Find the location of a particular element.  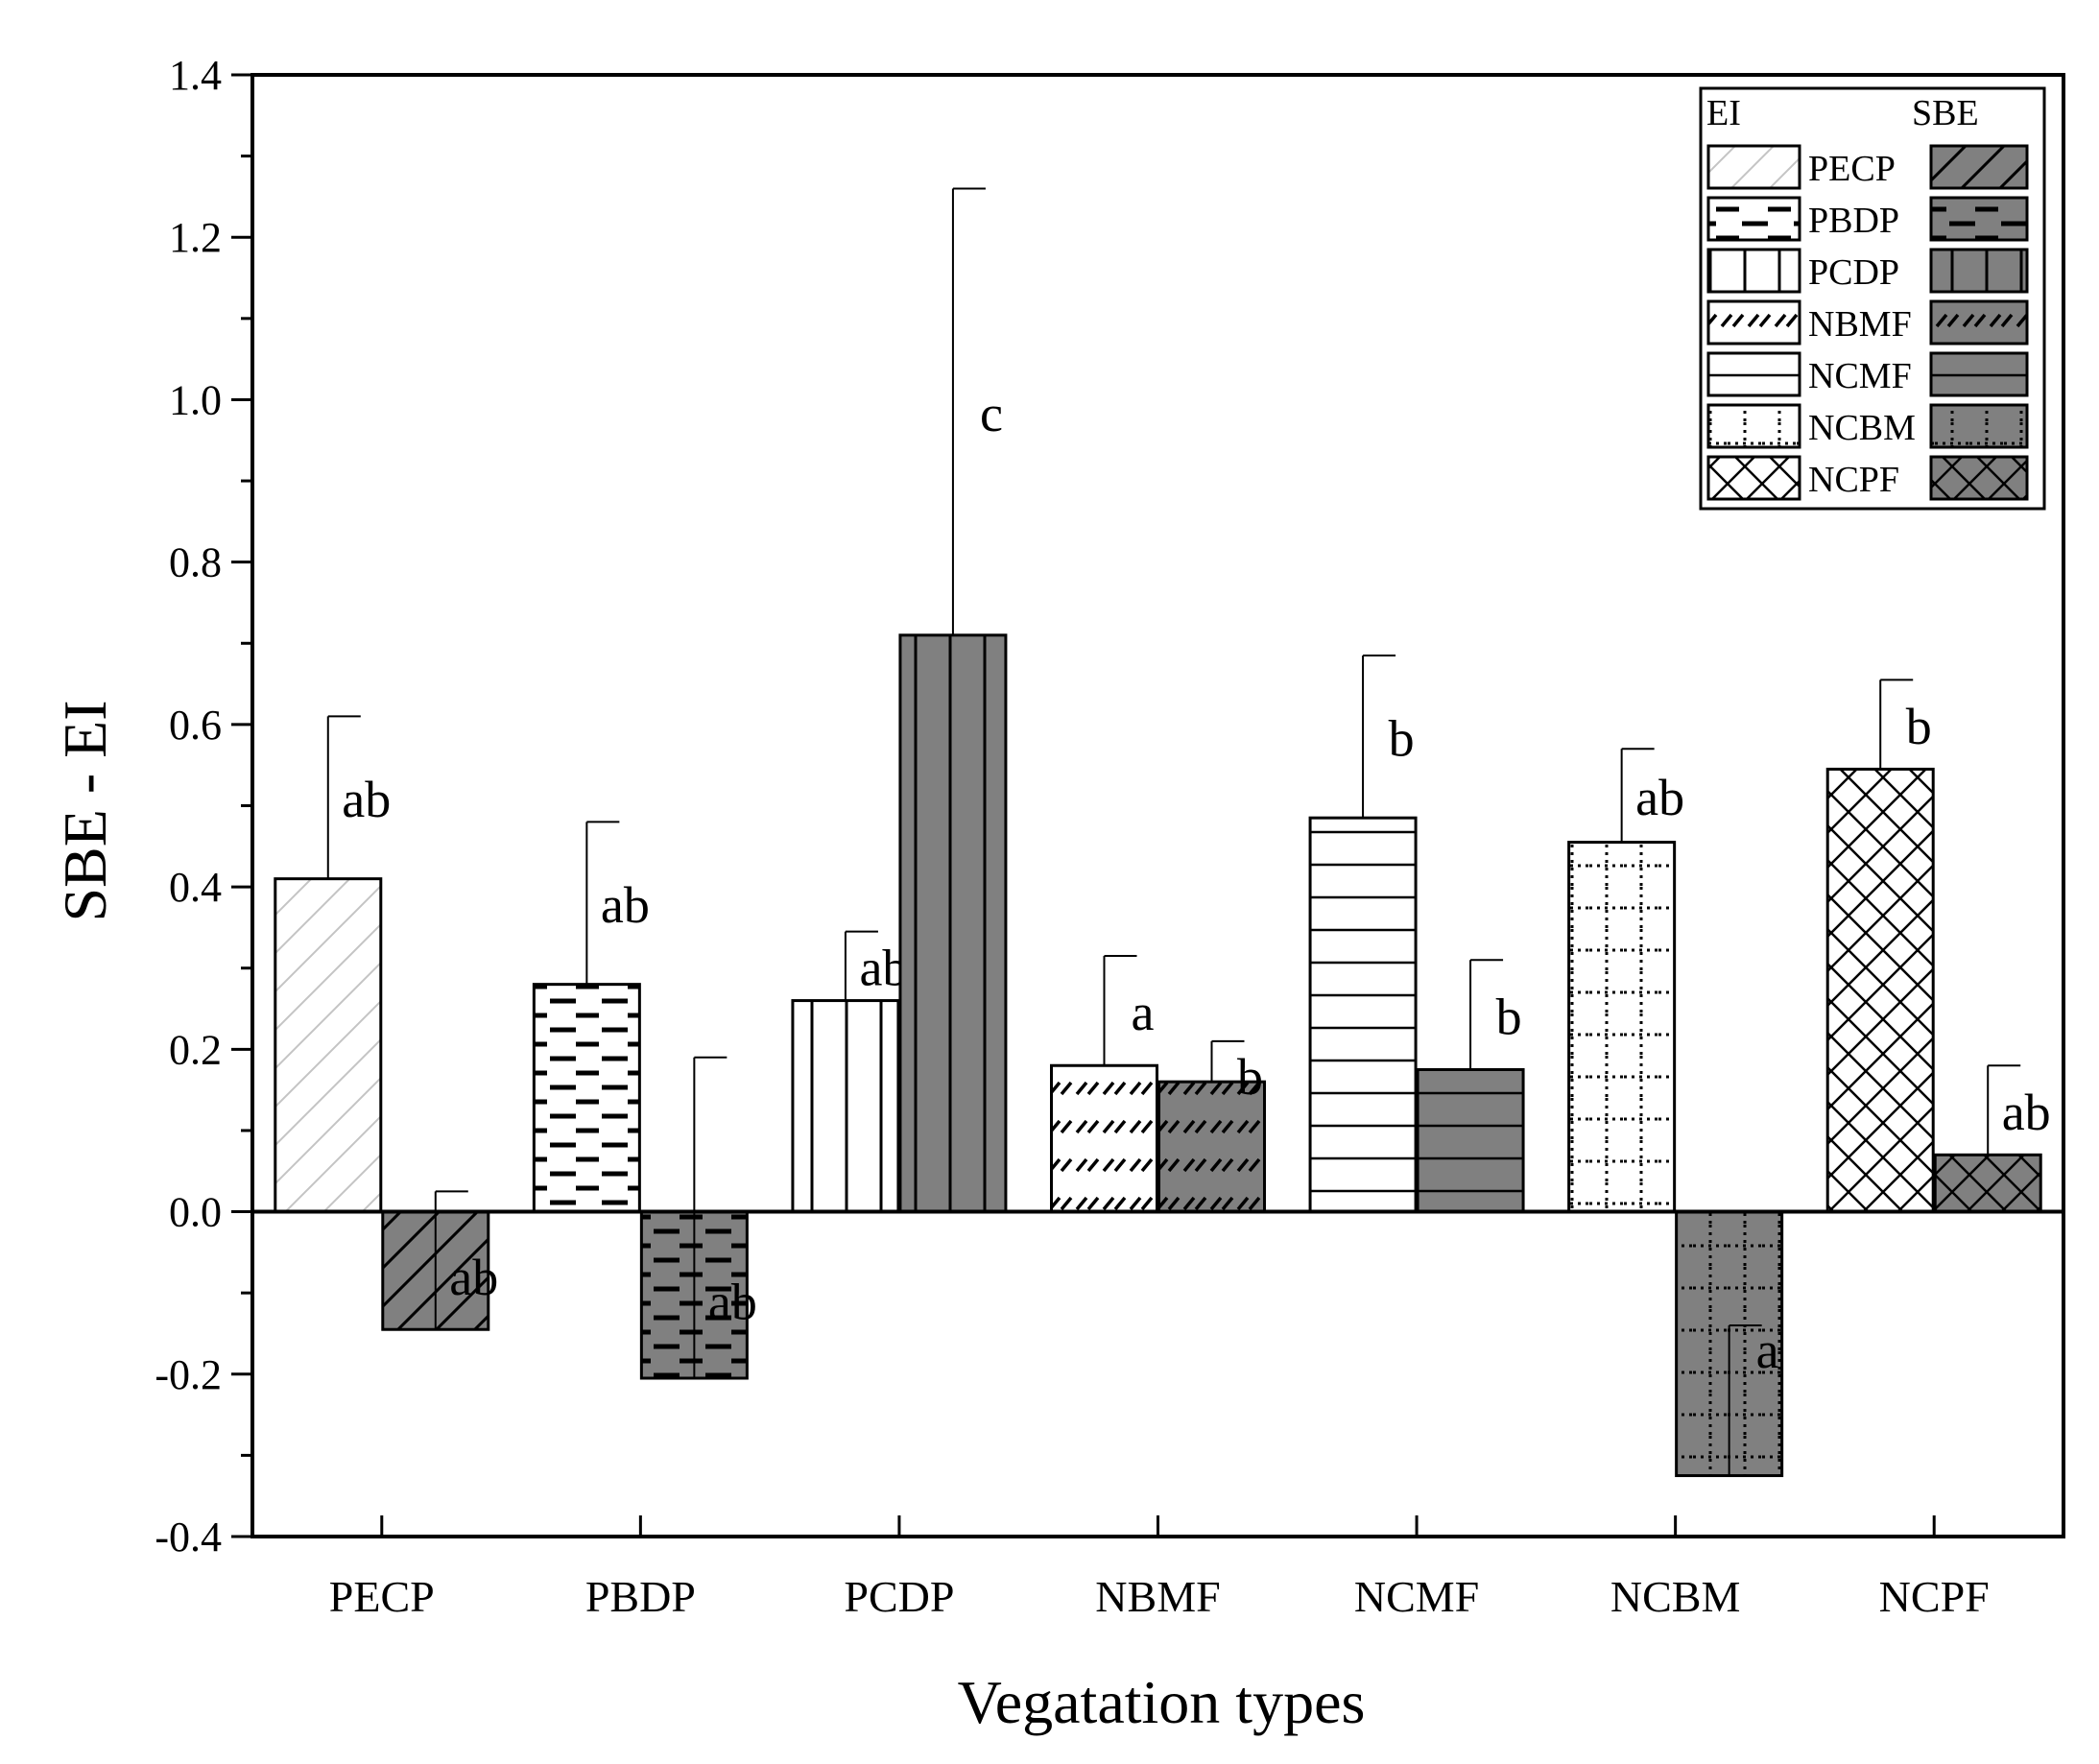

error-bar-ei-pbdp is located at coordinates (602, 903).